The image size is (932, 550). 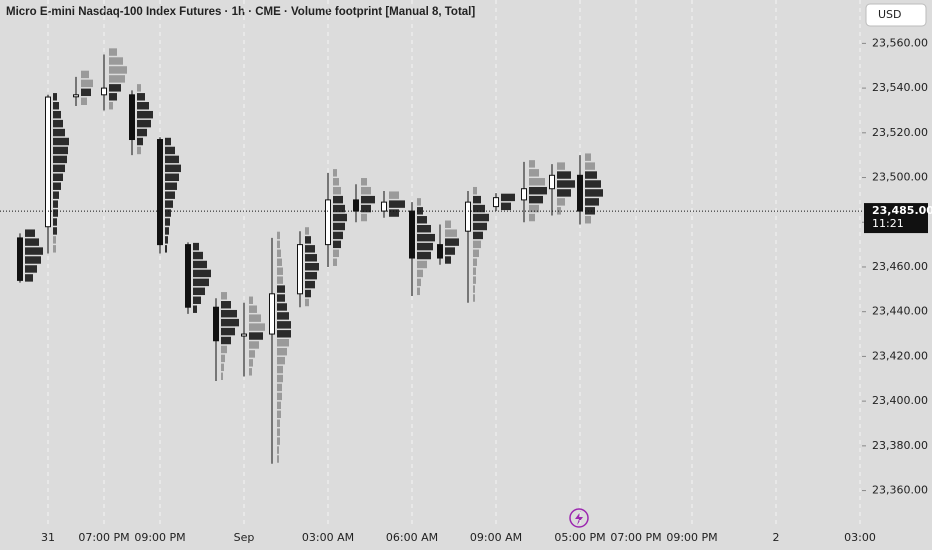 What do you see at coordinates (900, 266) in the screenshot?
I see `y-tick-label: 23,460.00` at bounding box center [900, 266].